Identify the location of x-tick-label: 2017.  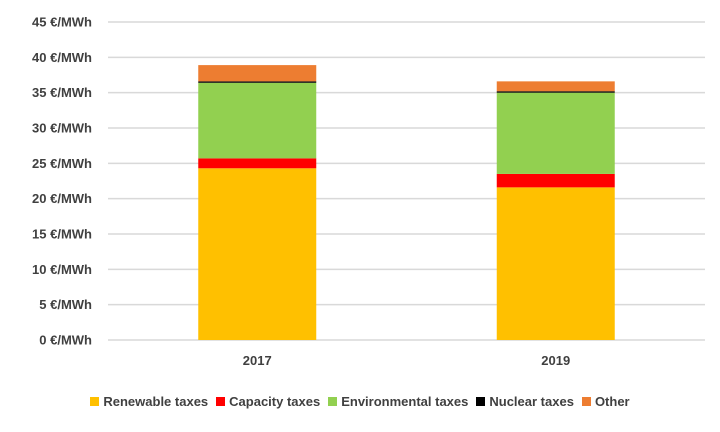
(257, 360).